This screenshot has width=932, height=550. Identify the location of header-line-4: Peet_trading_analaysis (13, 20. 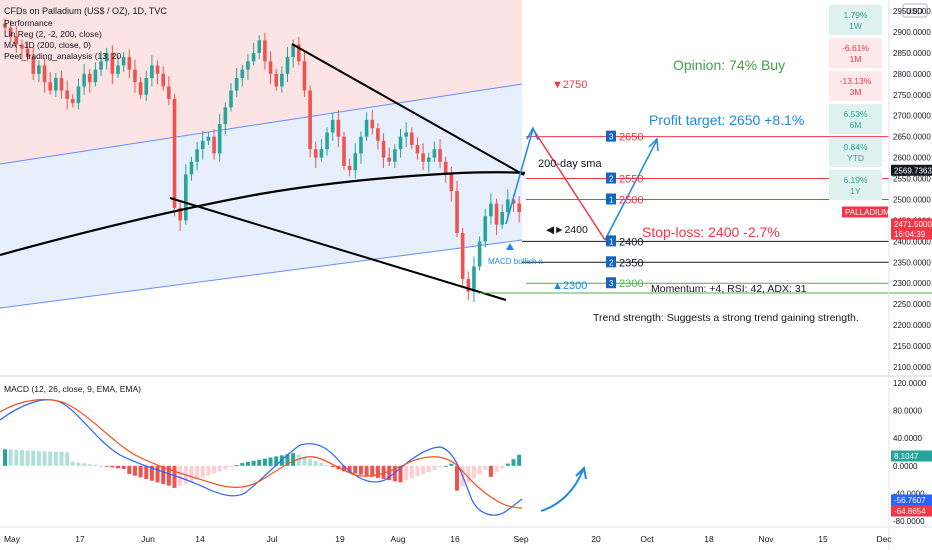
(62, 56).